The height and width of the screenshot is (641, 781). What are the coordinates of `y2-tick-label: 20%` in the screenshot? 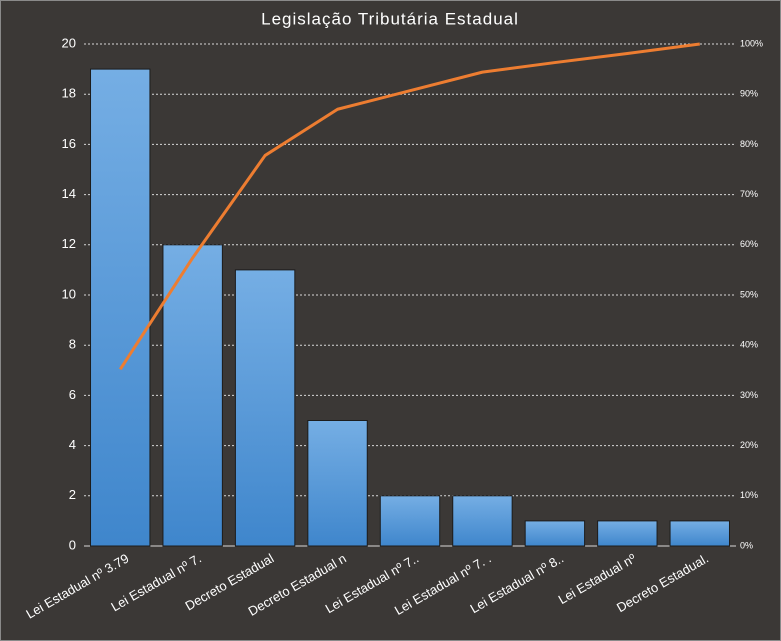 It's located at (749, 445).